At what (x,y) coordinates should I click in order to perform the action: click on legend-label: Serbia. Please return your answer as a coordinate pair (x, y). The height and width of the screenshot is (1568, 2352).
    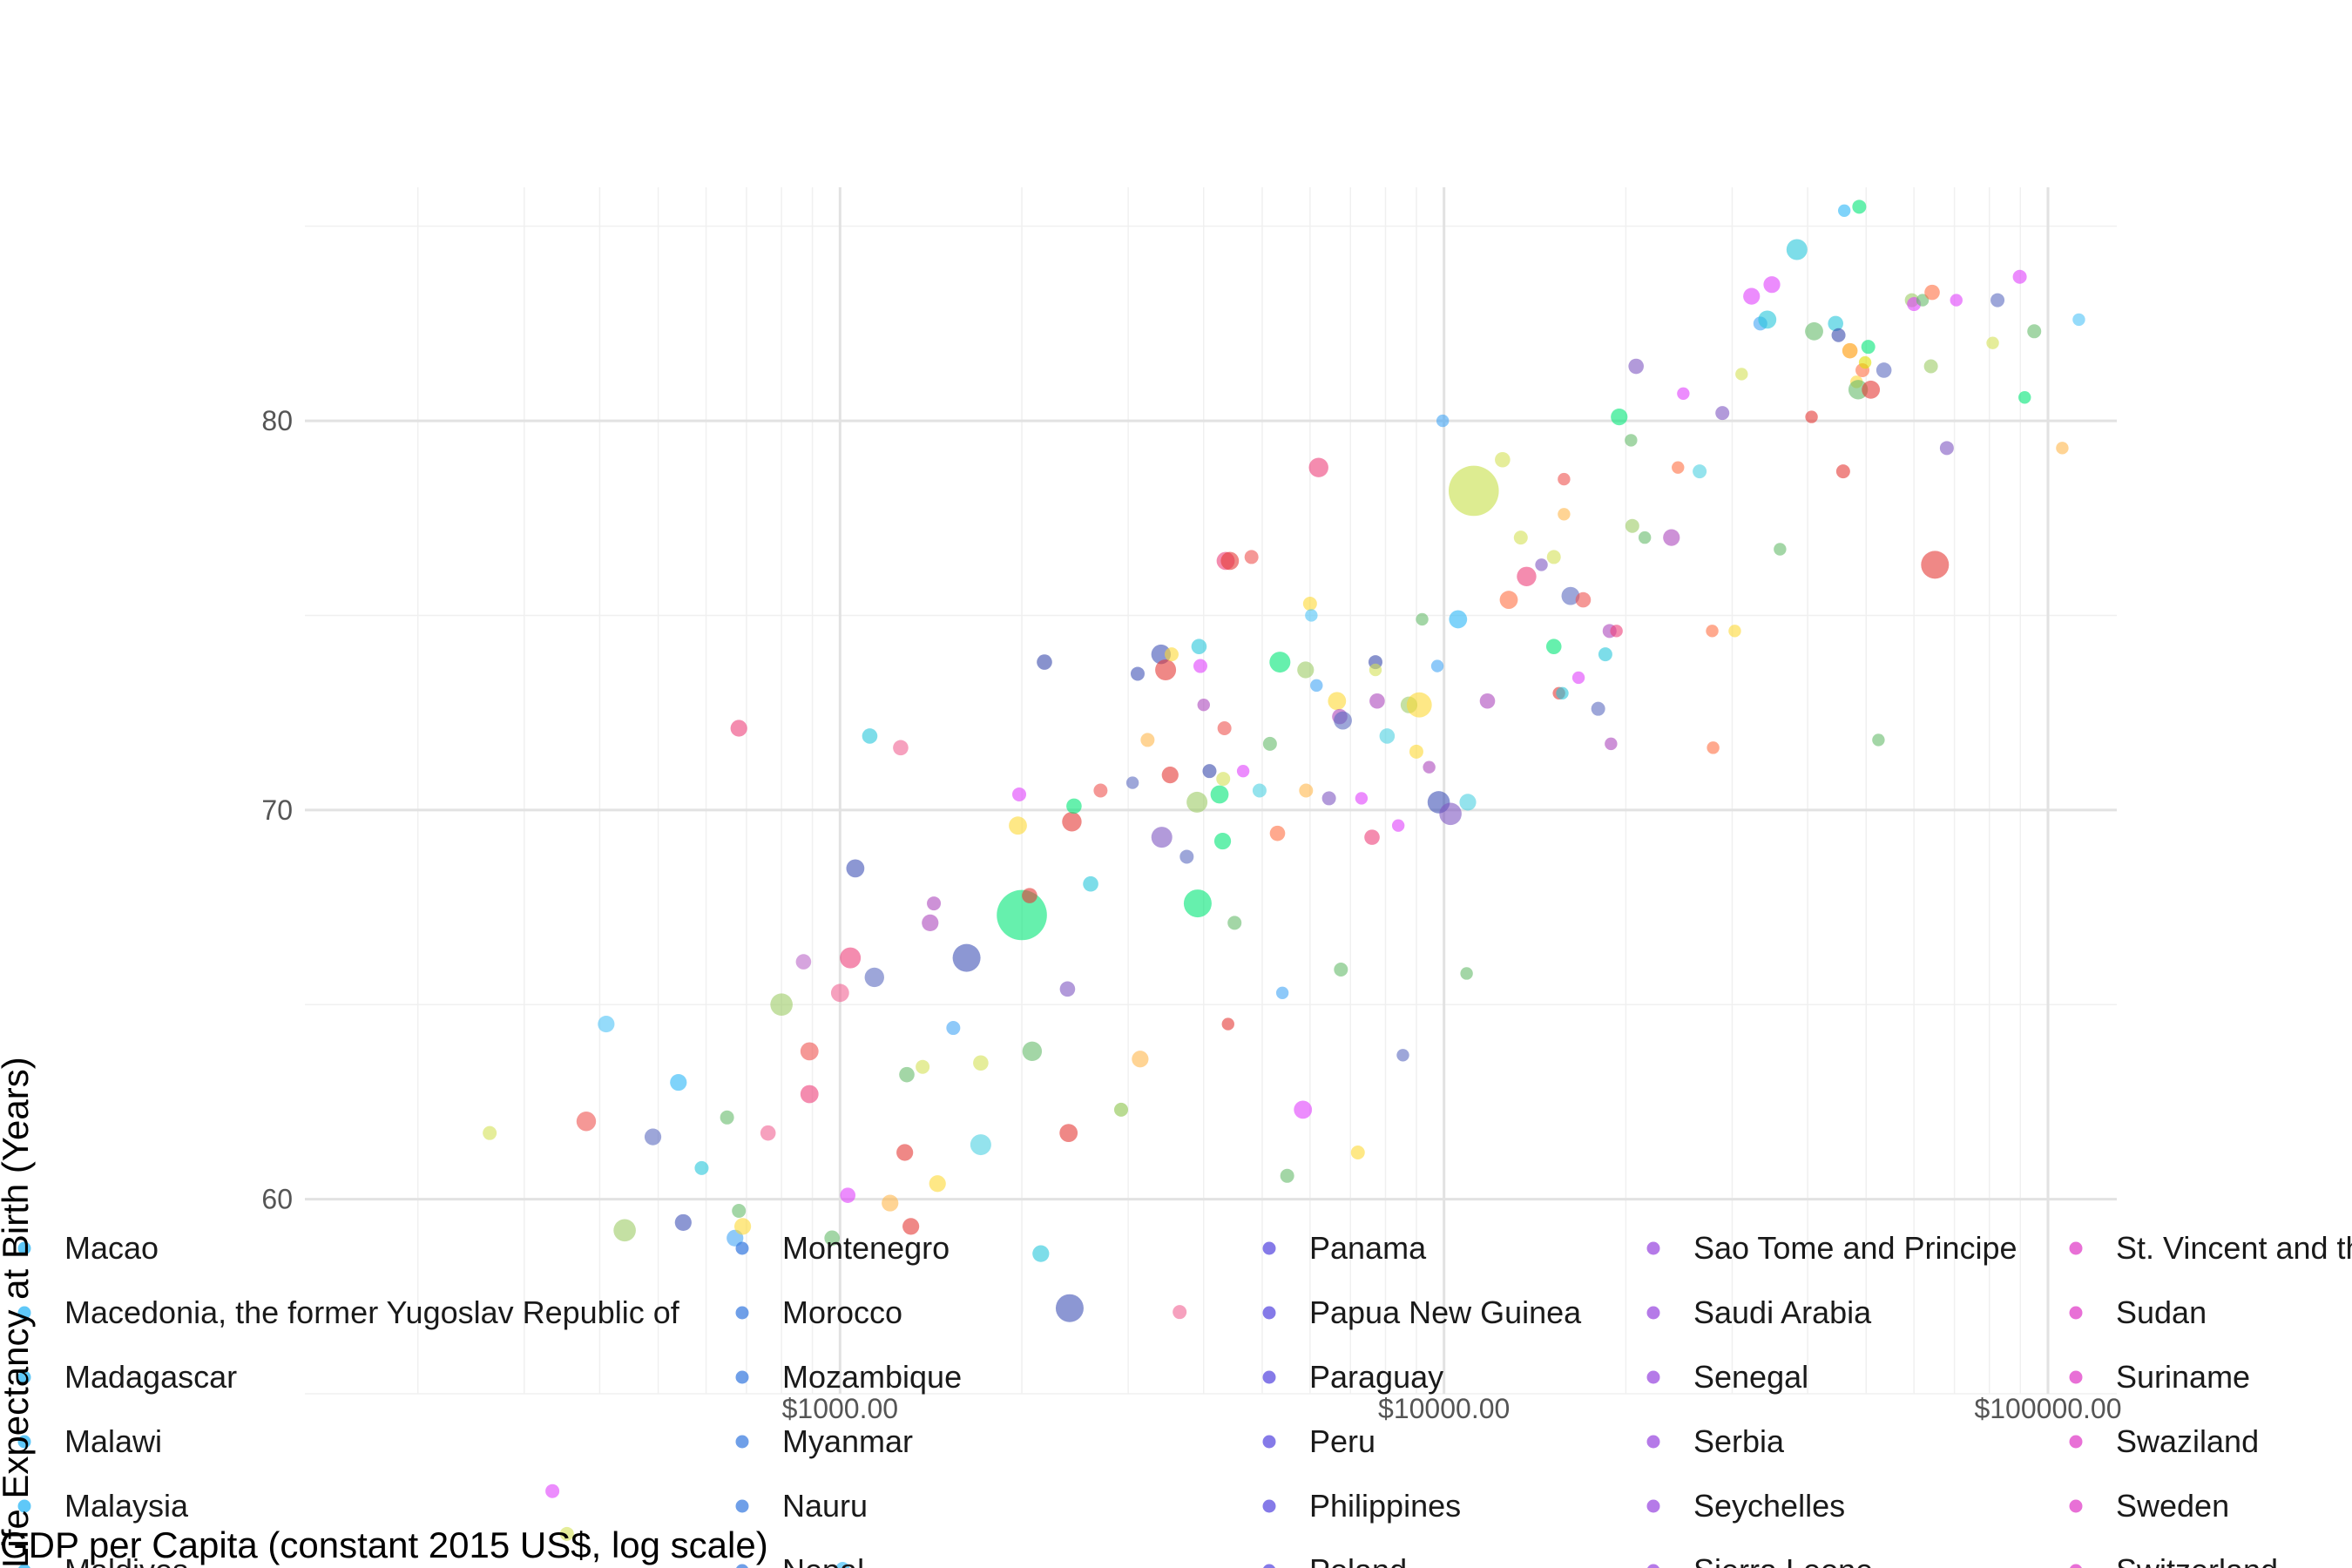
    Looking at the image, I should click on (1739, 1441).